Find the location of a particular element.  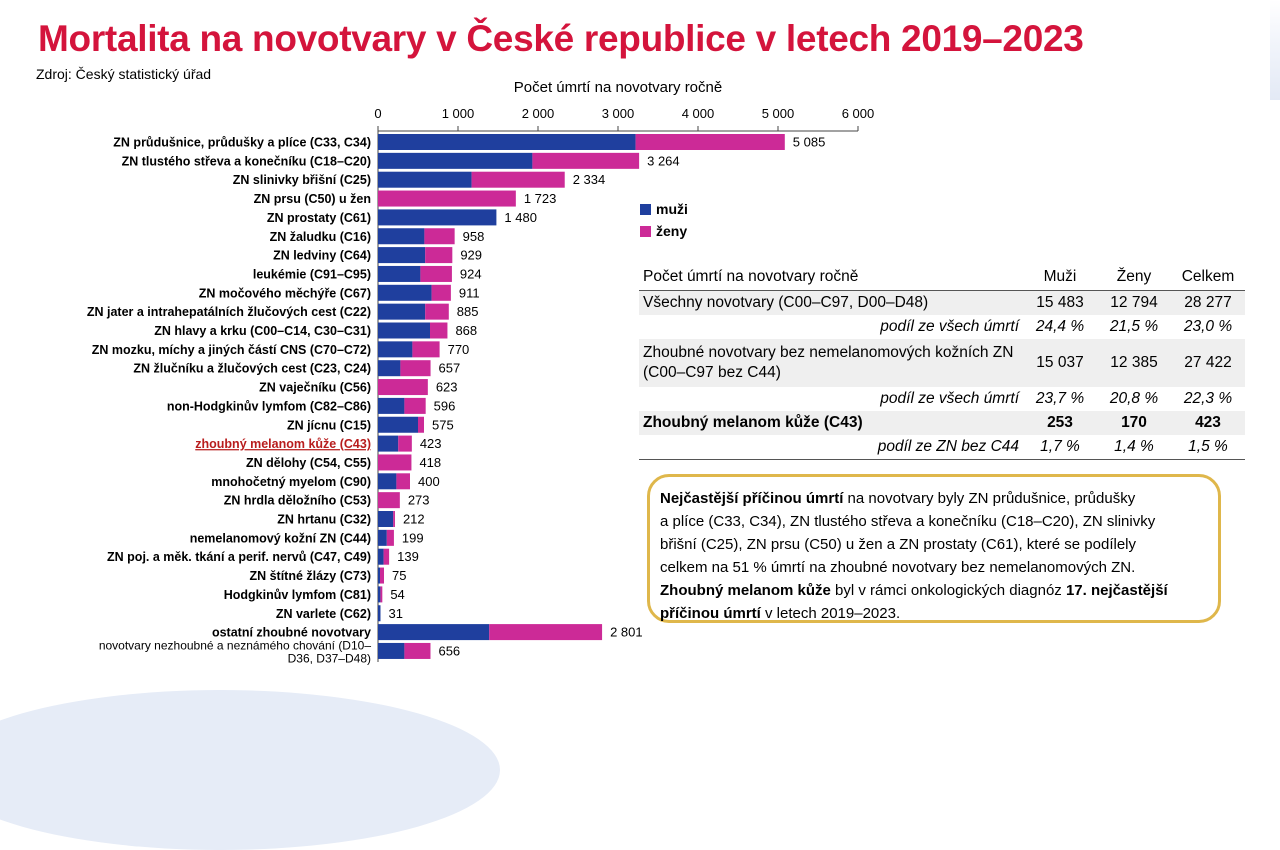

cell-female: 12 794 is located at coordinates (1134, 302).